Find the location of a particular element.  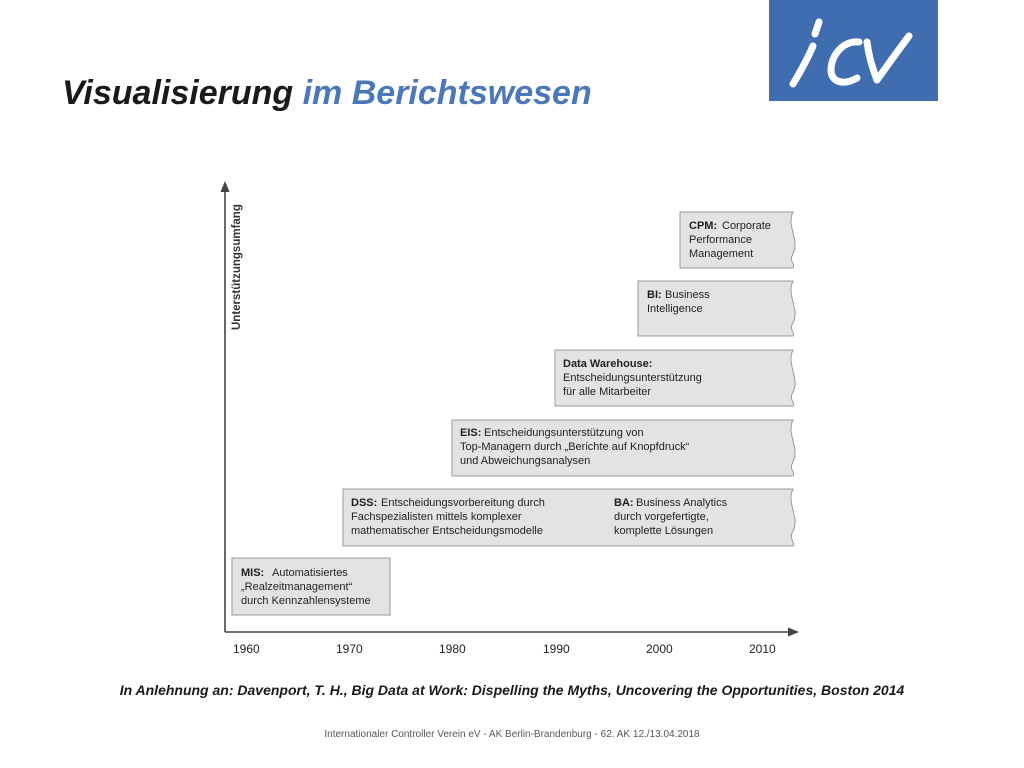

box-mis-line-3: durch Kennzahlensysteme is located at coordinates (306, 601).